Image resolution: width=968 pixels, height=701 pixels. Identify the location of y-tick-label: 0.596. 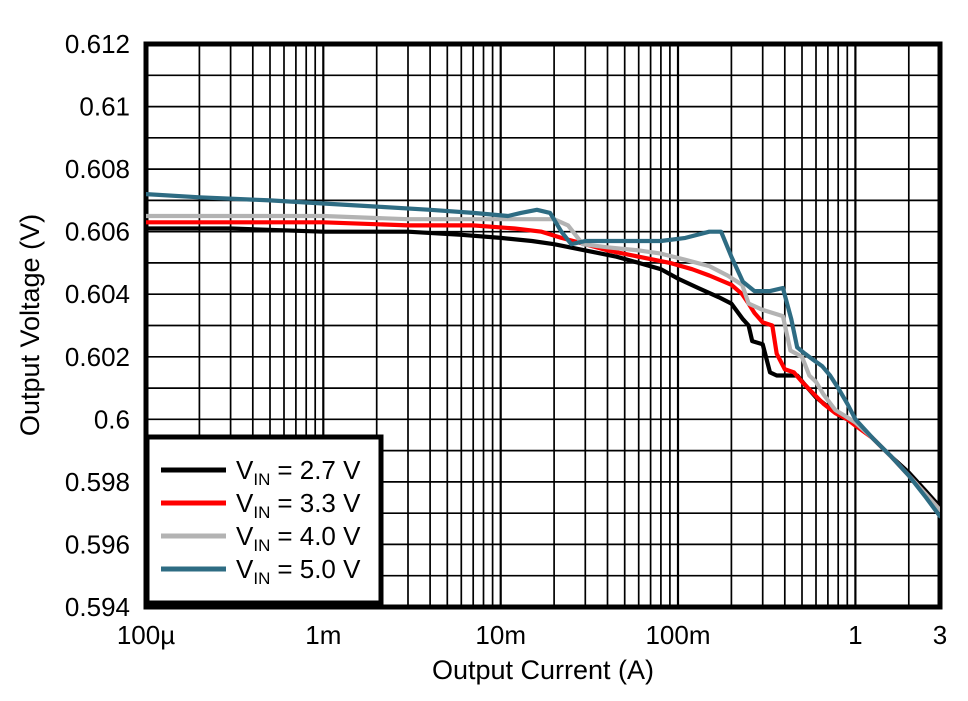
(97, 544).